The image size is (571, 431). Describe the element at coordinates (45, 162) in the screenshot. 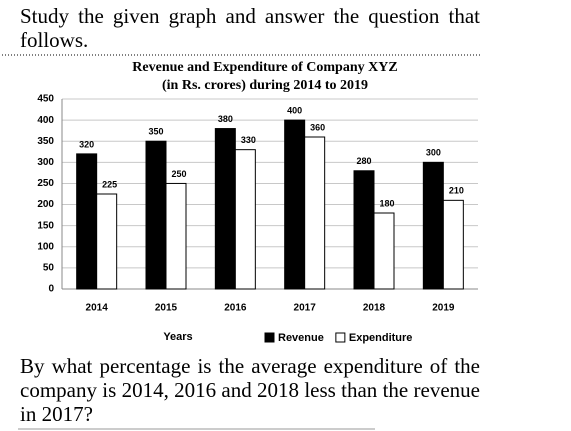

I see `y-tick-label: 300` at that location.